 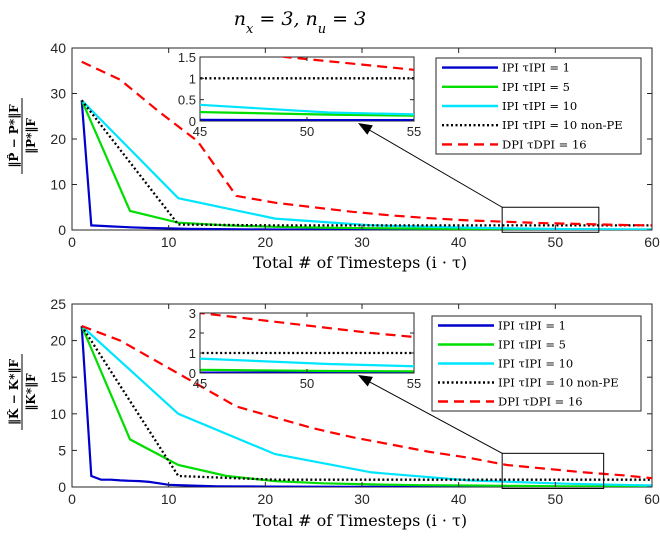 I want to click on inset-axes: 45 50 55 0 0.5 1 1.5, so click(x=299, y=94).